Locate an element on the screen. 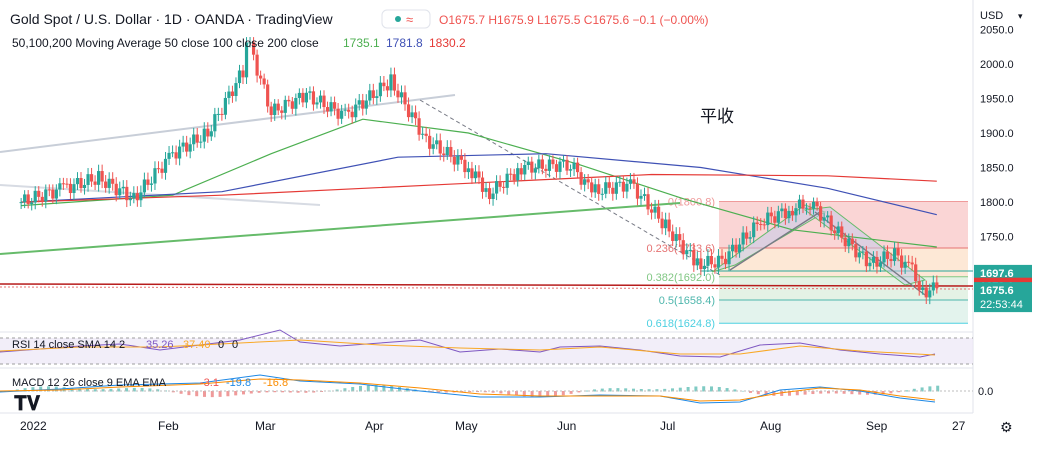 The image size is (1039, 449). price-tag-label: 1675.6 is located at coordinates (997, 291).